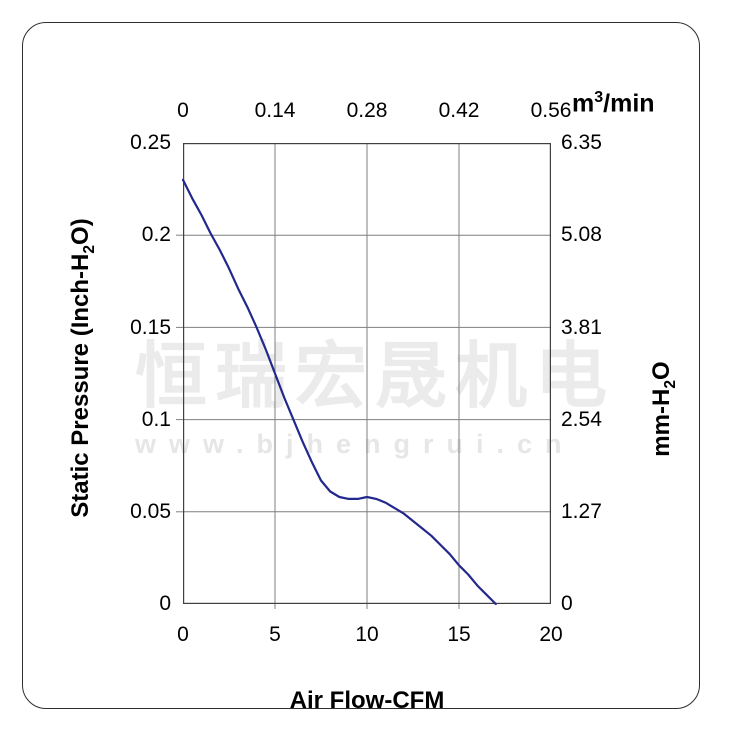  I want to click on y-right-title-post: O, so click(662, 370).